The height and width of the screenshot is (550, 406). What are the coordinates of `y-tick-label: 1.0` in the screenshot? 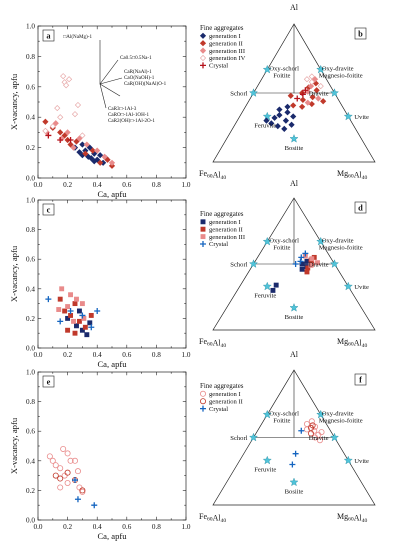 It's located at (30, 201).